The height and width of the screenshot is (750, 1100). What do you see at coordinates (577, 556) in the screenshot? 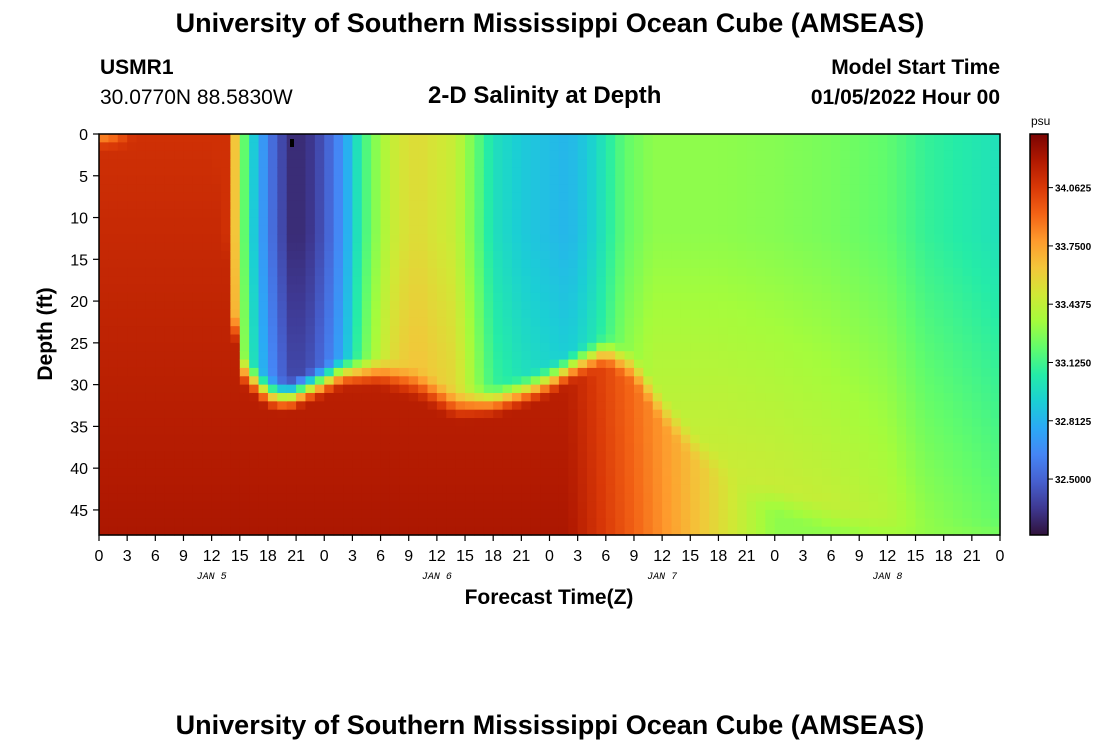
I see `x-tick-label: 3` at bounding box center [577, 556].